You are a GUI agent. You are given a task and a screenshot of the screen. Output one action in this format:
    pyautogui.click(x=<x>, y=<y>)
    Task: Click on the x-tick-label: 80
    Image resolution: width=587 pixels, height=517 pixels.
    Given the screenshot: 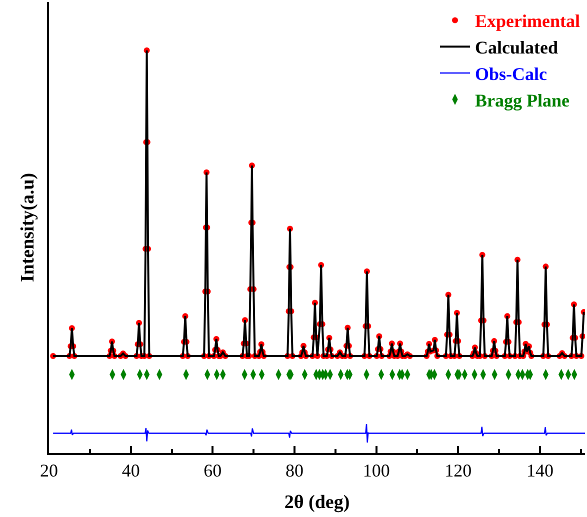 What is the action you would take?
    pyautogui.click(x=295, y=470)
    